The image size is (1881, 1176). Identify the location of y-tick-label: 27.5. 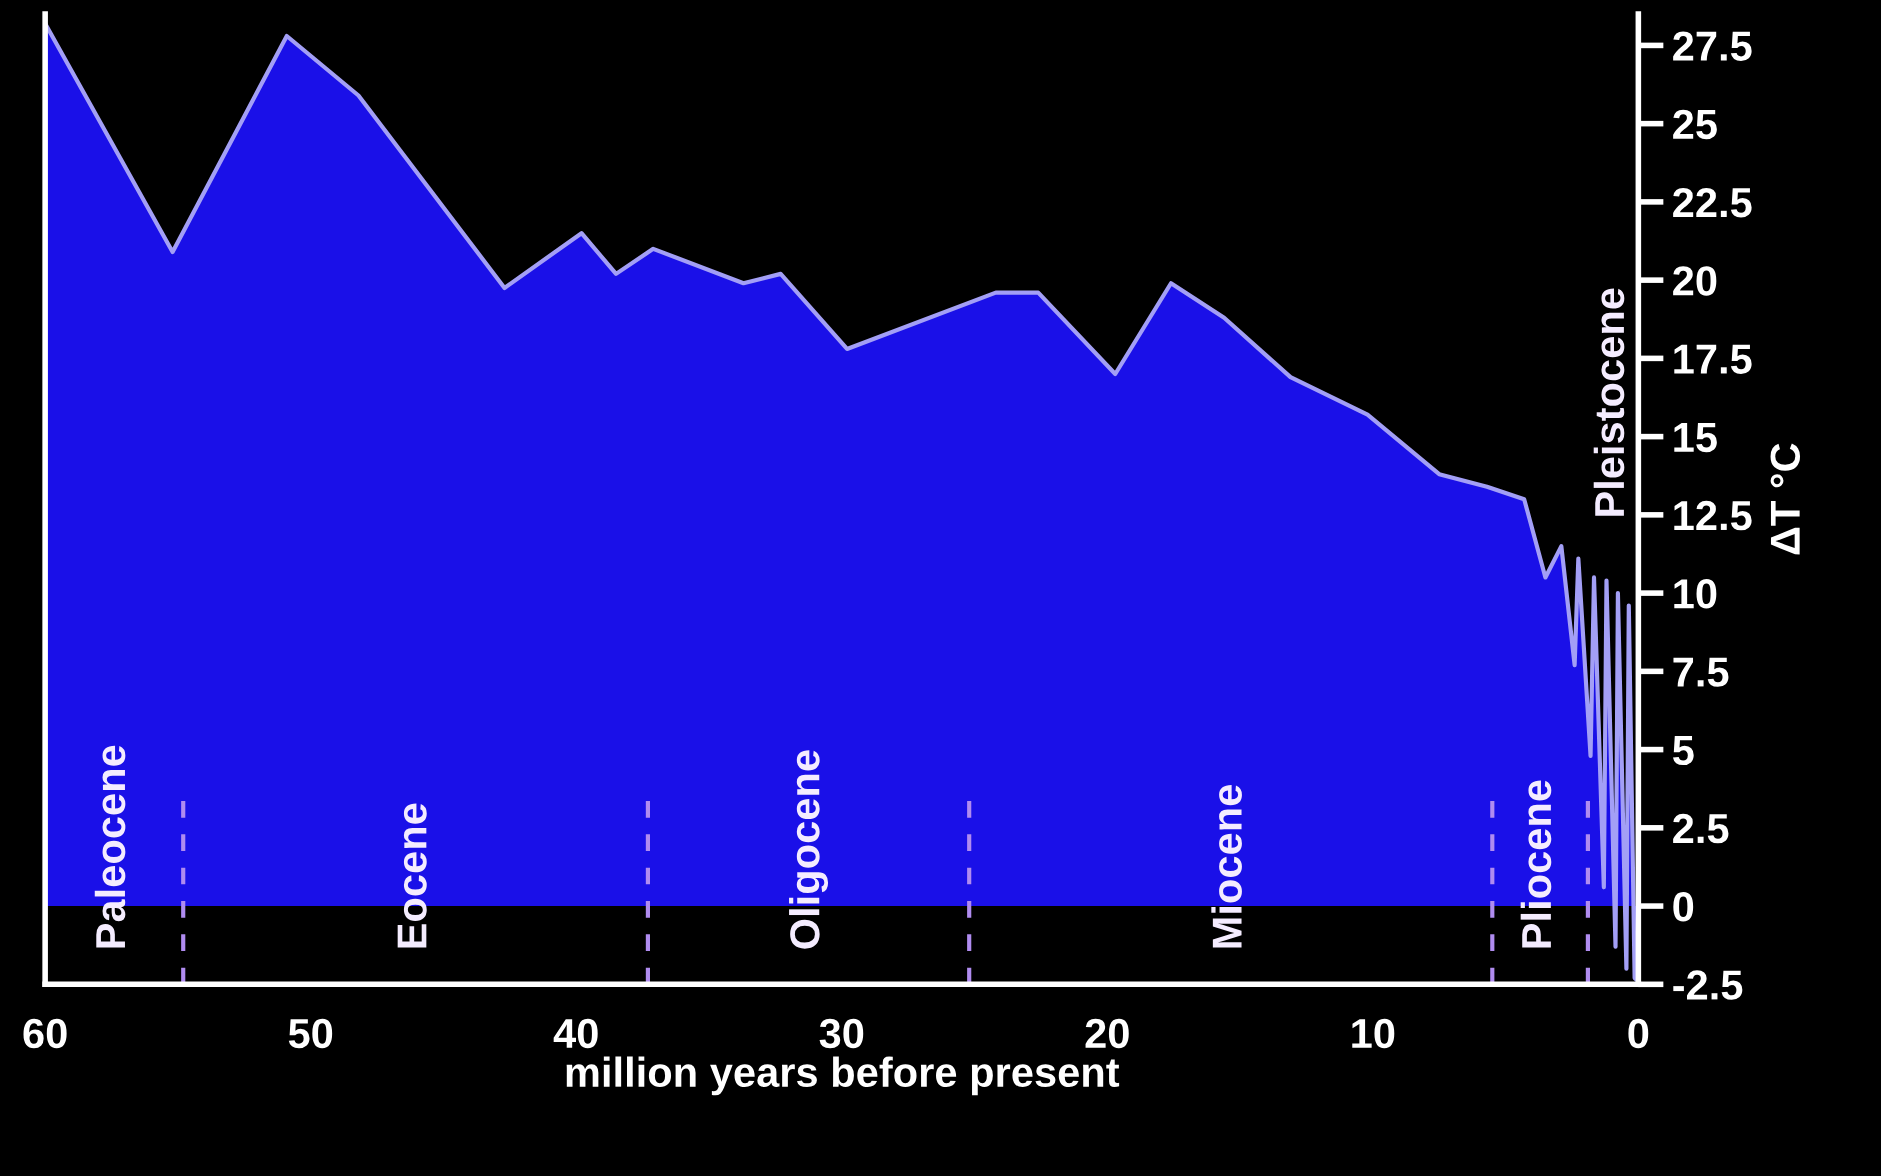
(1712, 46).